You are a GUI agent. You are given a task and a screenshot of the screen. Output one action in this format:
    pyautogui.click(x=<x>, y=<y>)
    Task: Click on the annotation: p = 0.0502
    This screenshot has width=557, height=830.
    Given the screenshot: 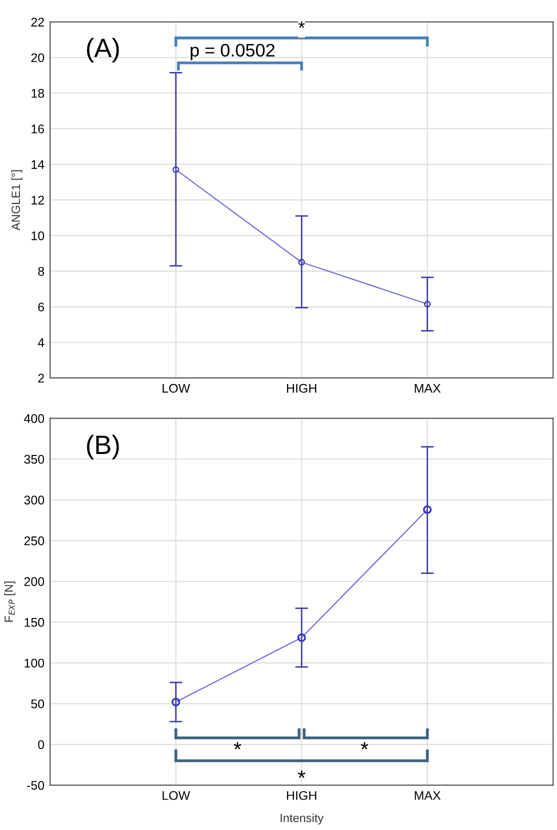 What is the action you would take?
    pyautogui.click(x=232, y=52)
    